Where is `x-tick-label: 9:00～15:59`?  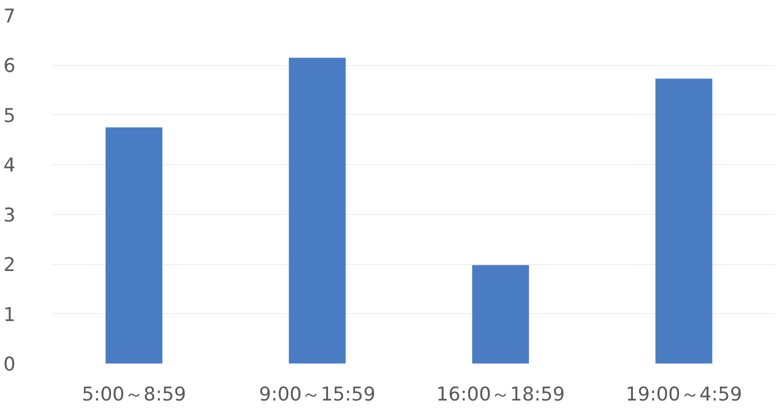
x-tick-label: 9:00～15:59 is located at coordinates (317, 395).